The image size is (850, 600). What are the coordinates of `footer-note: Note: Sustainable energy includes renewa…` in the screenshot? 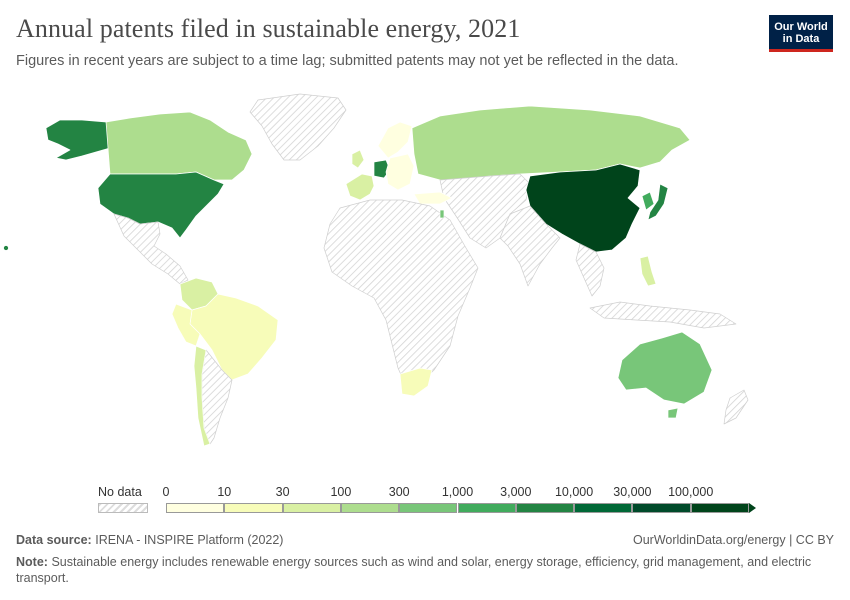 It's located at (416, 570).